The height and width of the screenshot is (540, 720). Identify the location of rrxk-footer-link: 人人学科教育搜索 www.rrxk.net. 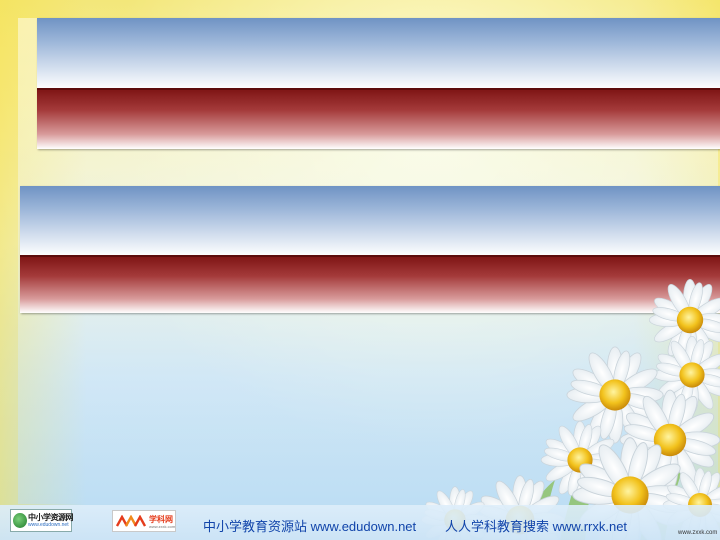
(536, 525).